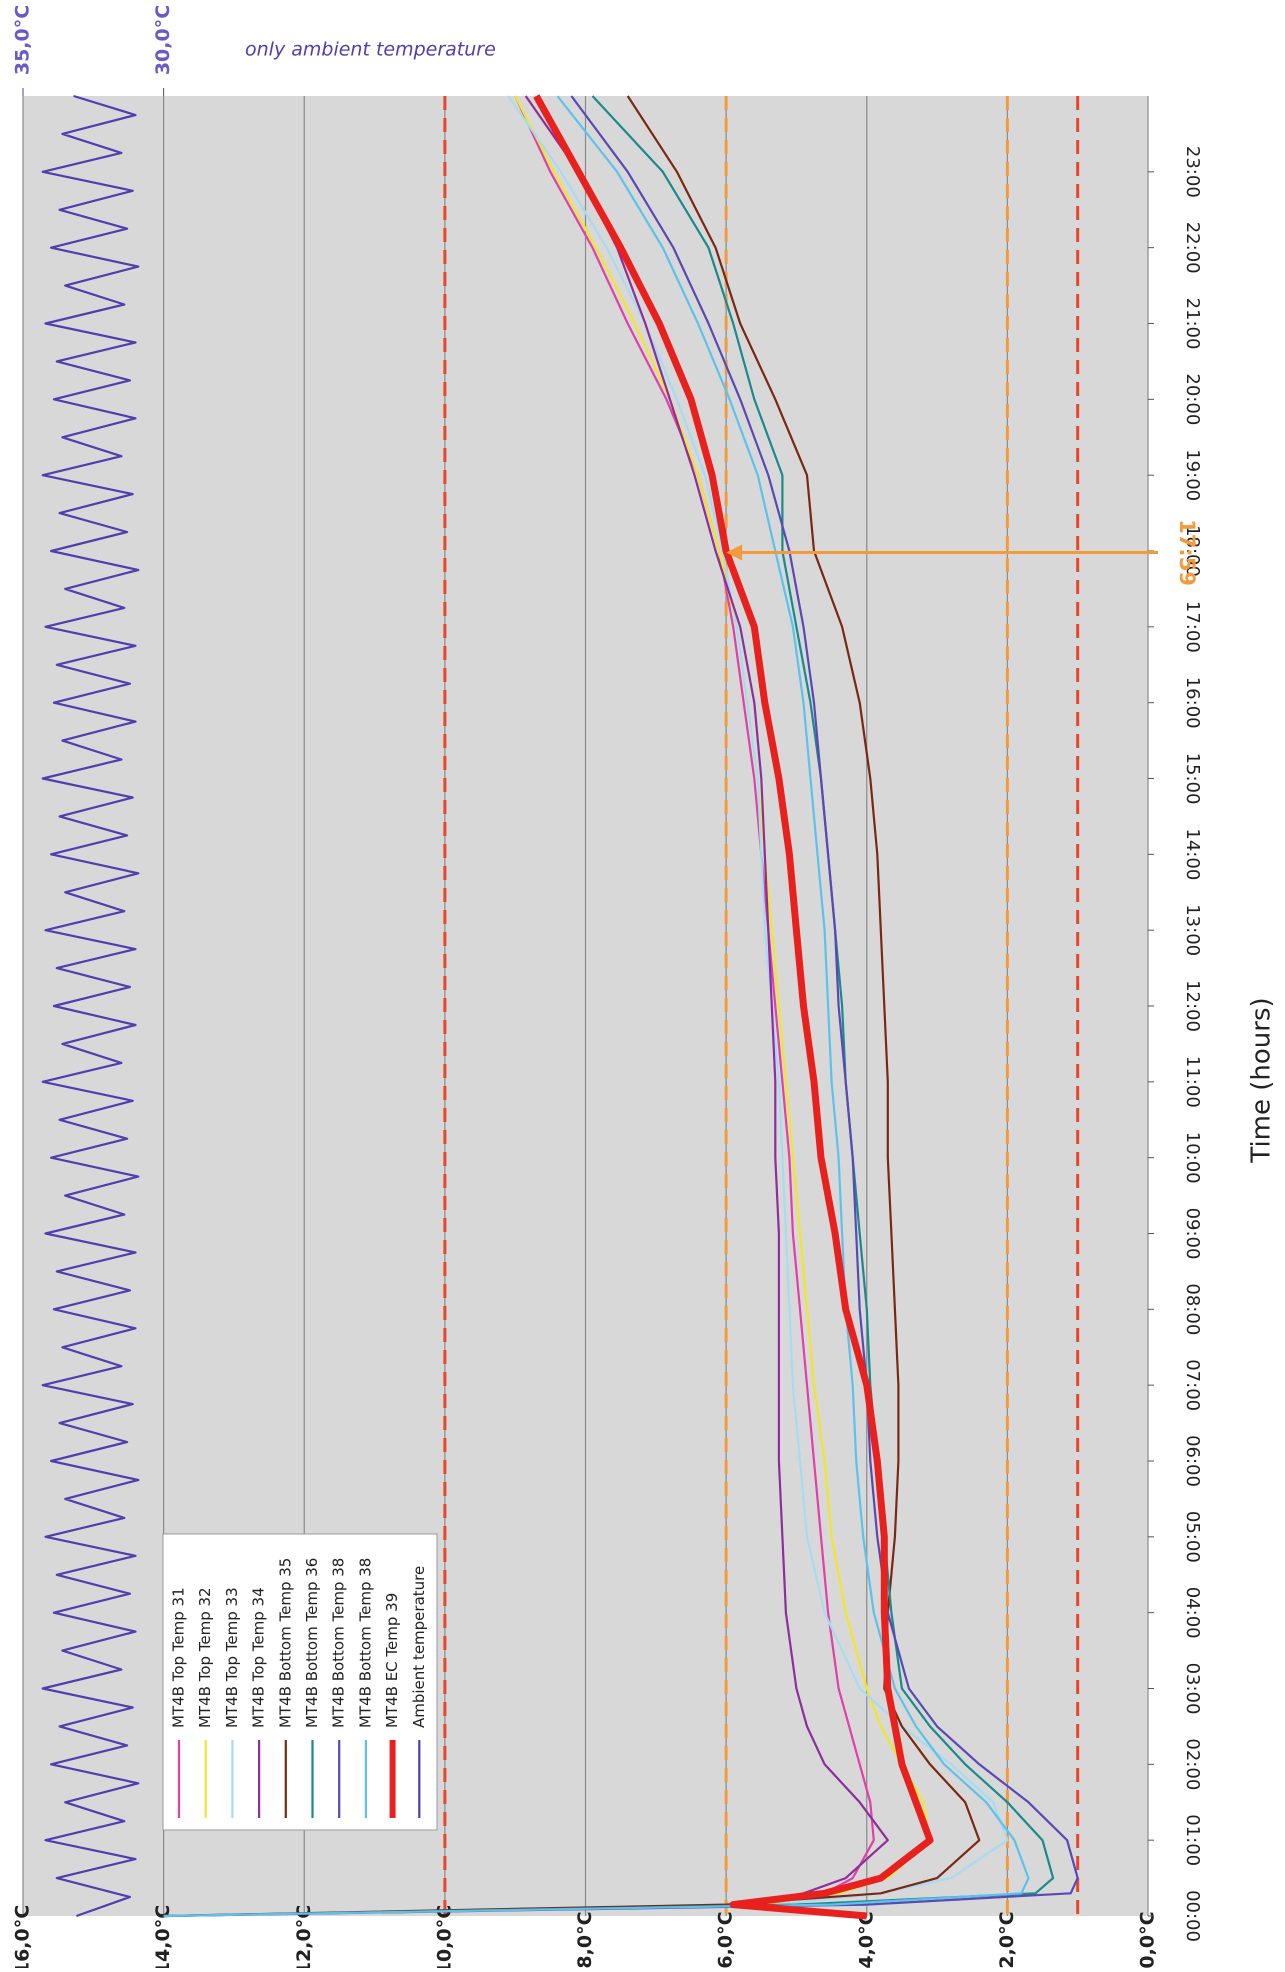  What do you see at coordinates (1192, 1689) in the screenshot?
I see `x-tick-label: 03:00` at bounding box center [1192, 1689].